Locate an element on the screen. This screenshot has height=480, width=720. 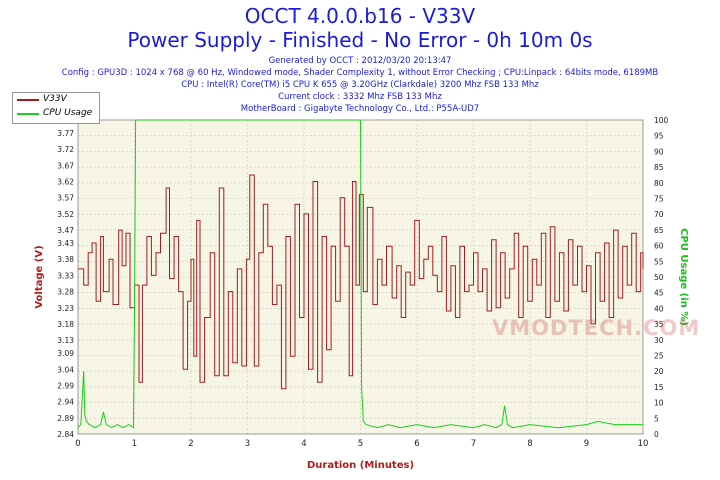
y2-tick-label: 70 is located at coordinates (659, 214).